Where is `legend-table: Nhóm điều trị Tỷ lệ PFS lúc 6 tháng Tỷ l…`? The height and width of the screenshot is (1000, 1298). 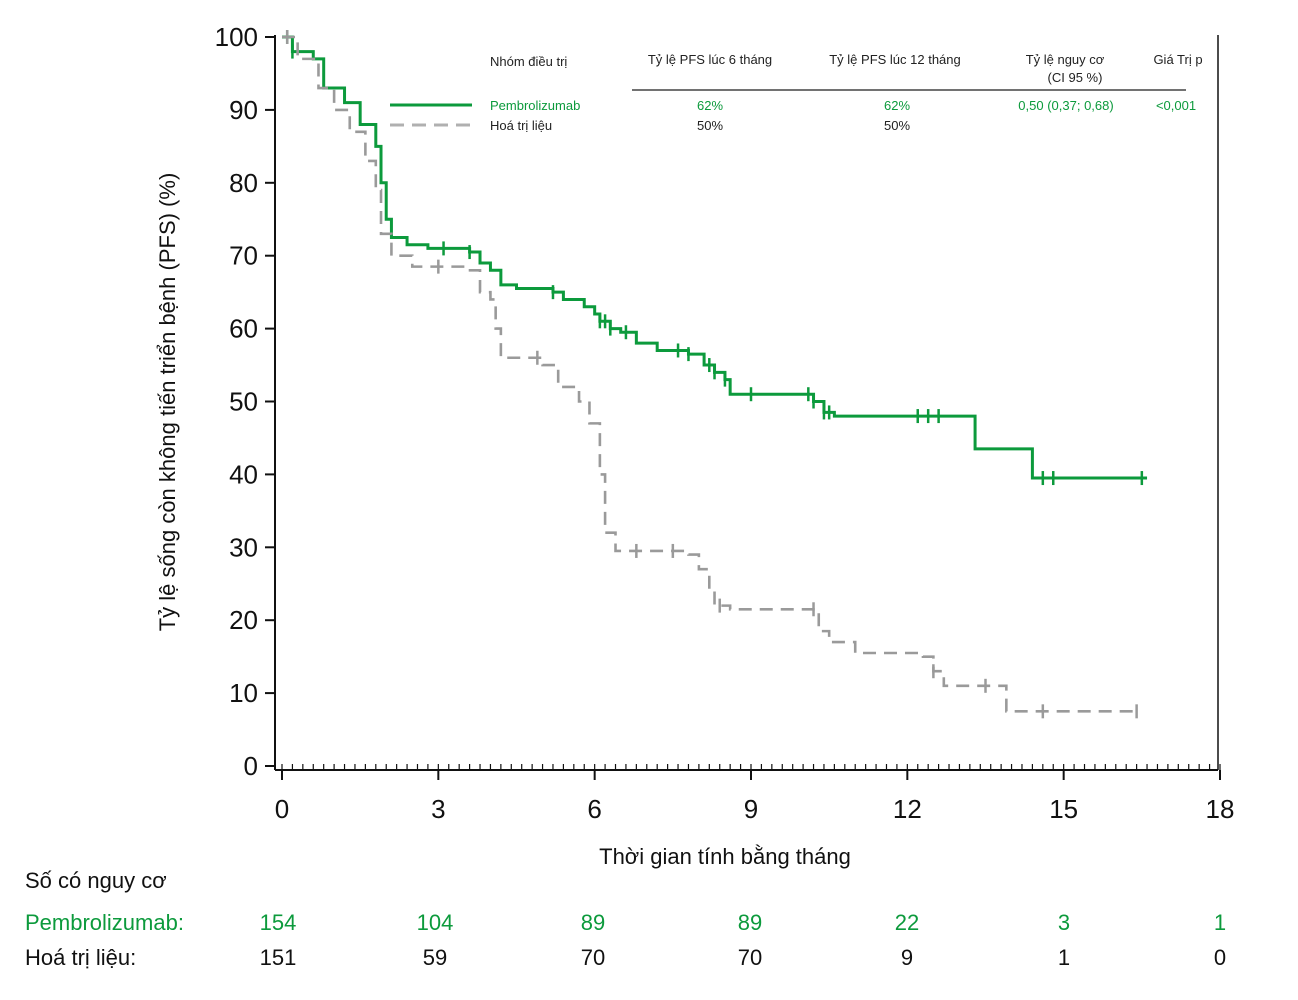
legend-table: Nhóm điều trị Tỷ lệ PFS lúc 6 tháng Tỷ l… is located at coordinates (796, 92).